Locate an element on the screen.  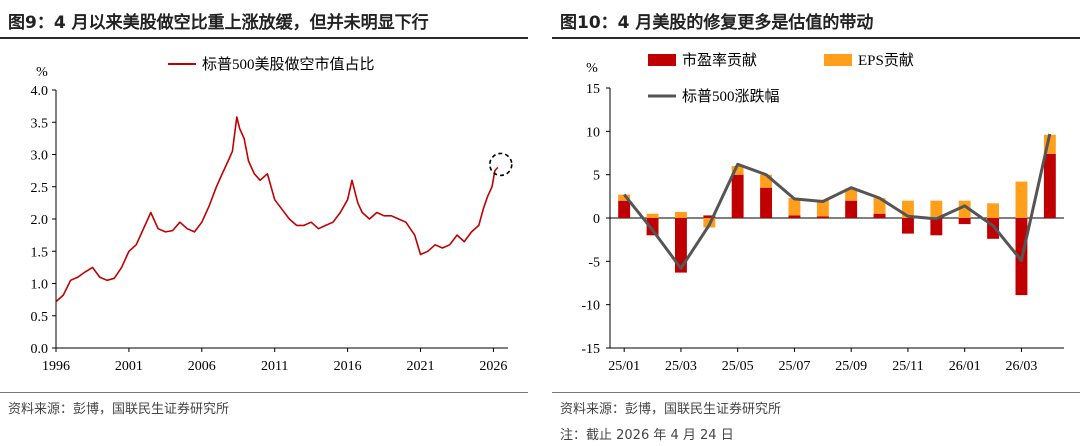
right-x-tick-label: 25/09 is located at coordinates (851, 366).